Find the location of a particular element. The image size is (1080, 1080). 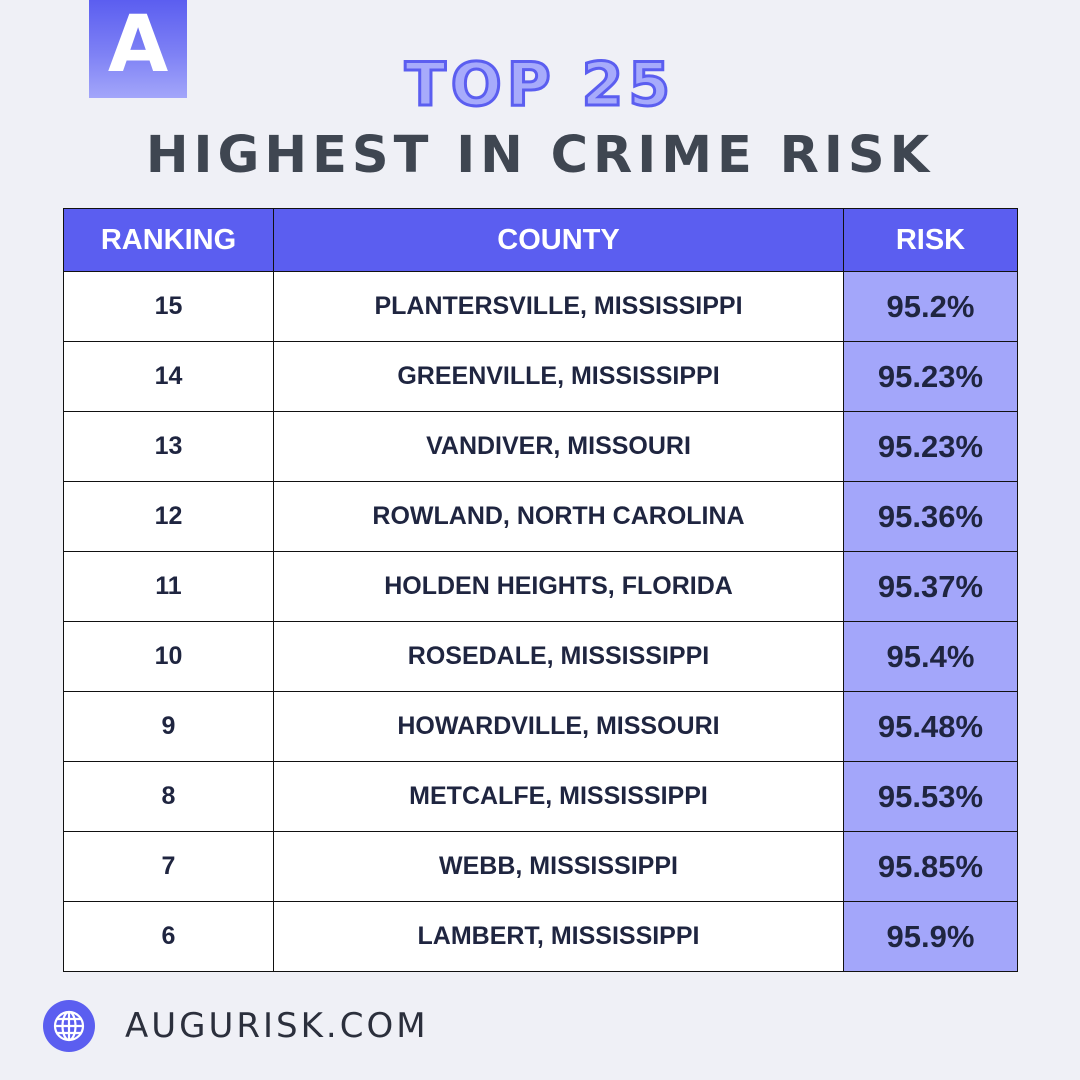

county-cell: HOWARDVILLE, MISSOURI is located at coordinates (558, 726).